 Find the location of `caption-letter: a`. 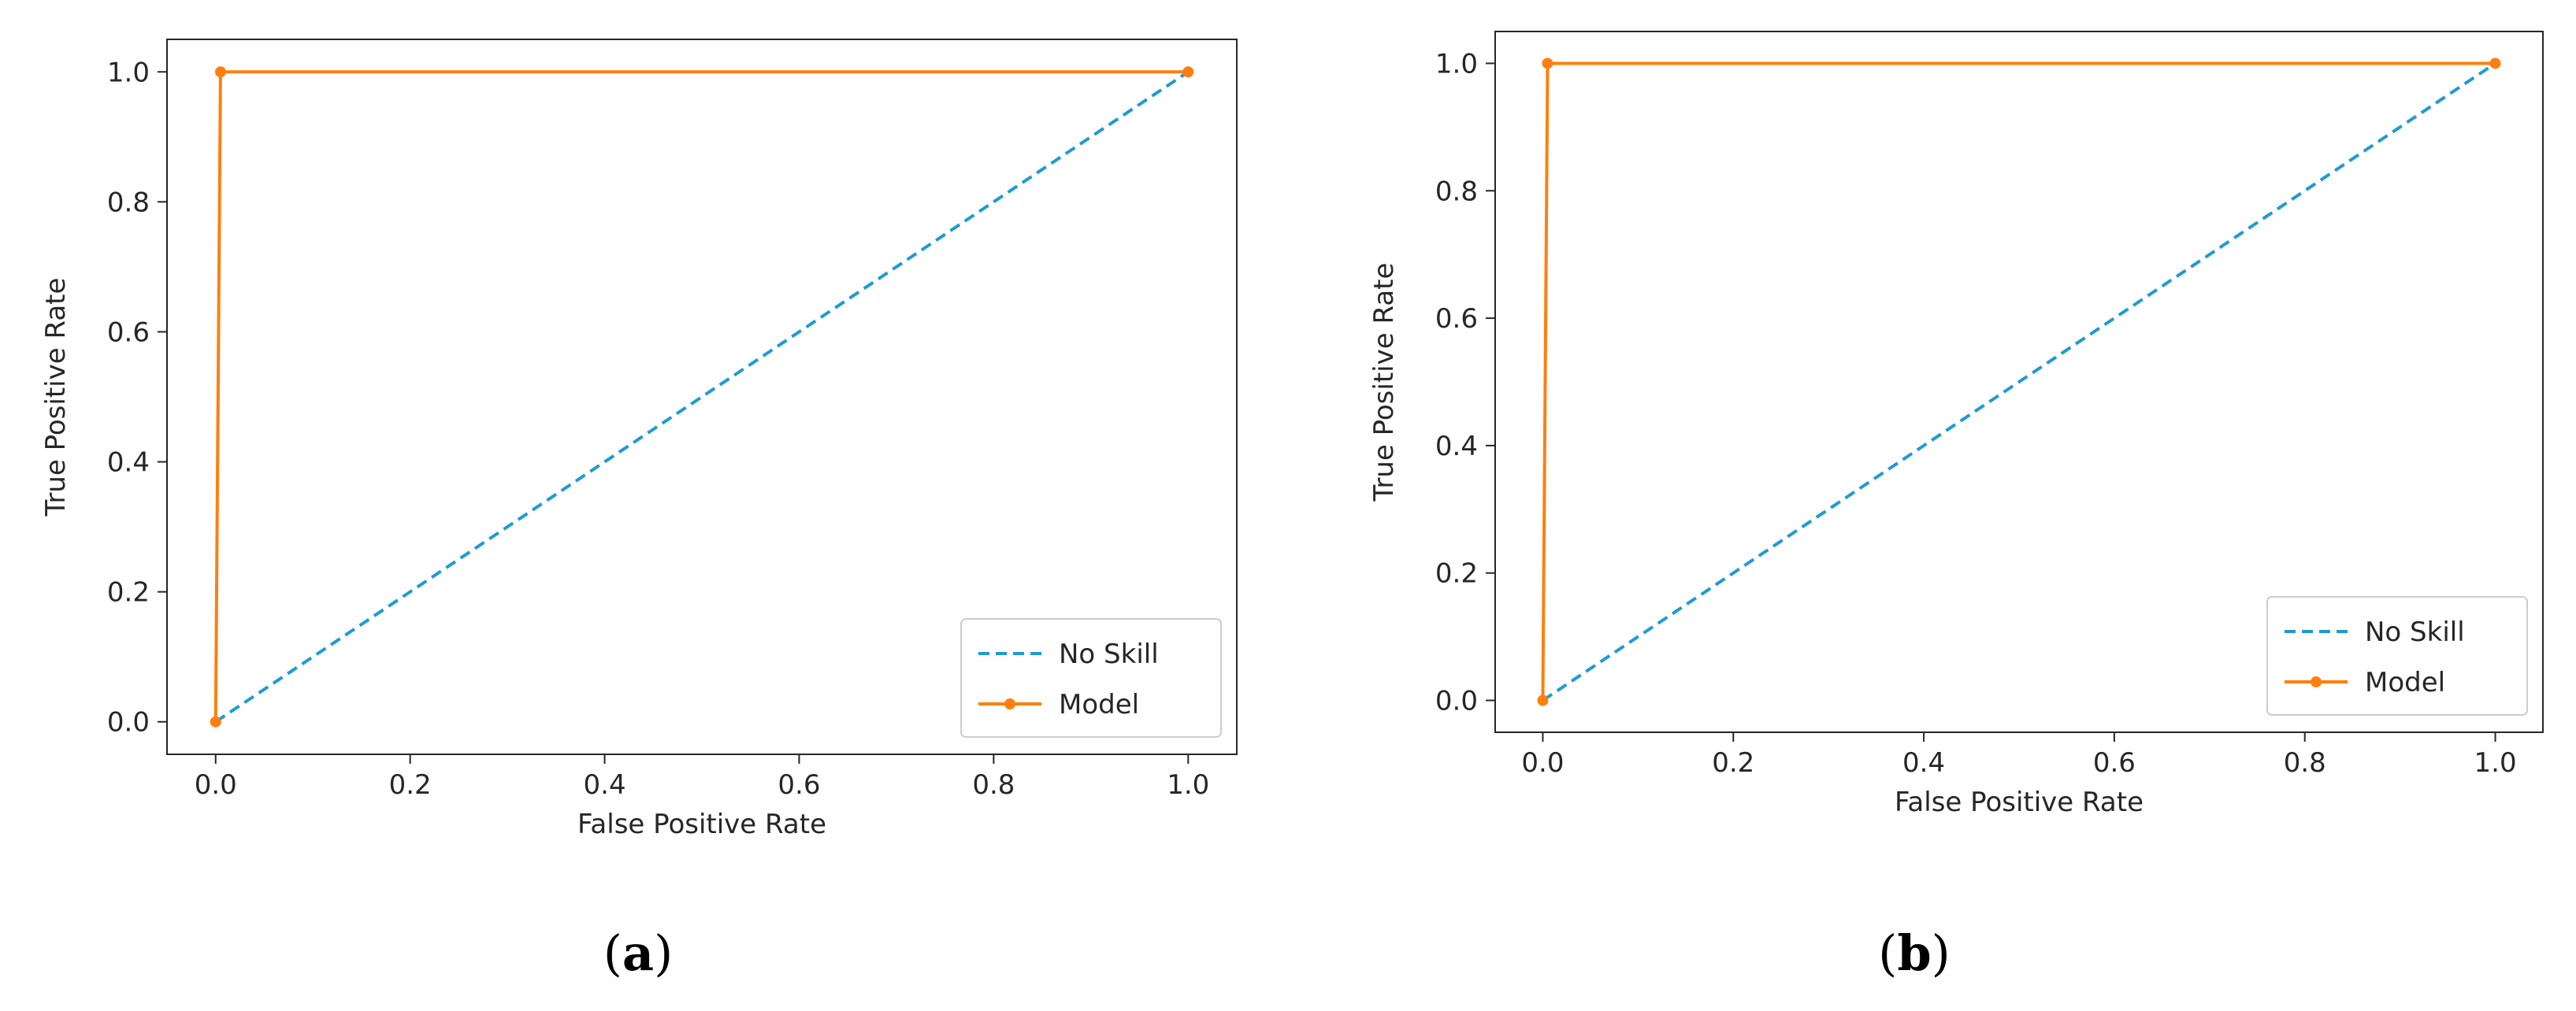

caption-letter: a is located at coordinates (638, 953).